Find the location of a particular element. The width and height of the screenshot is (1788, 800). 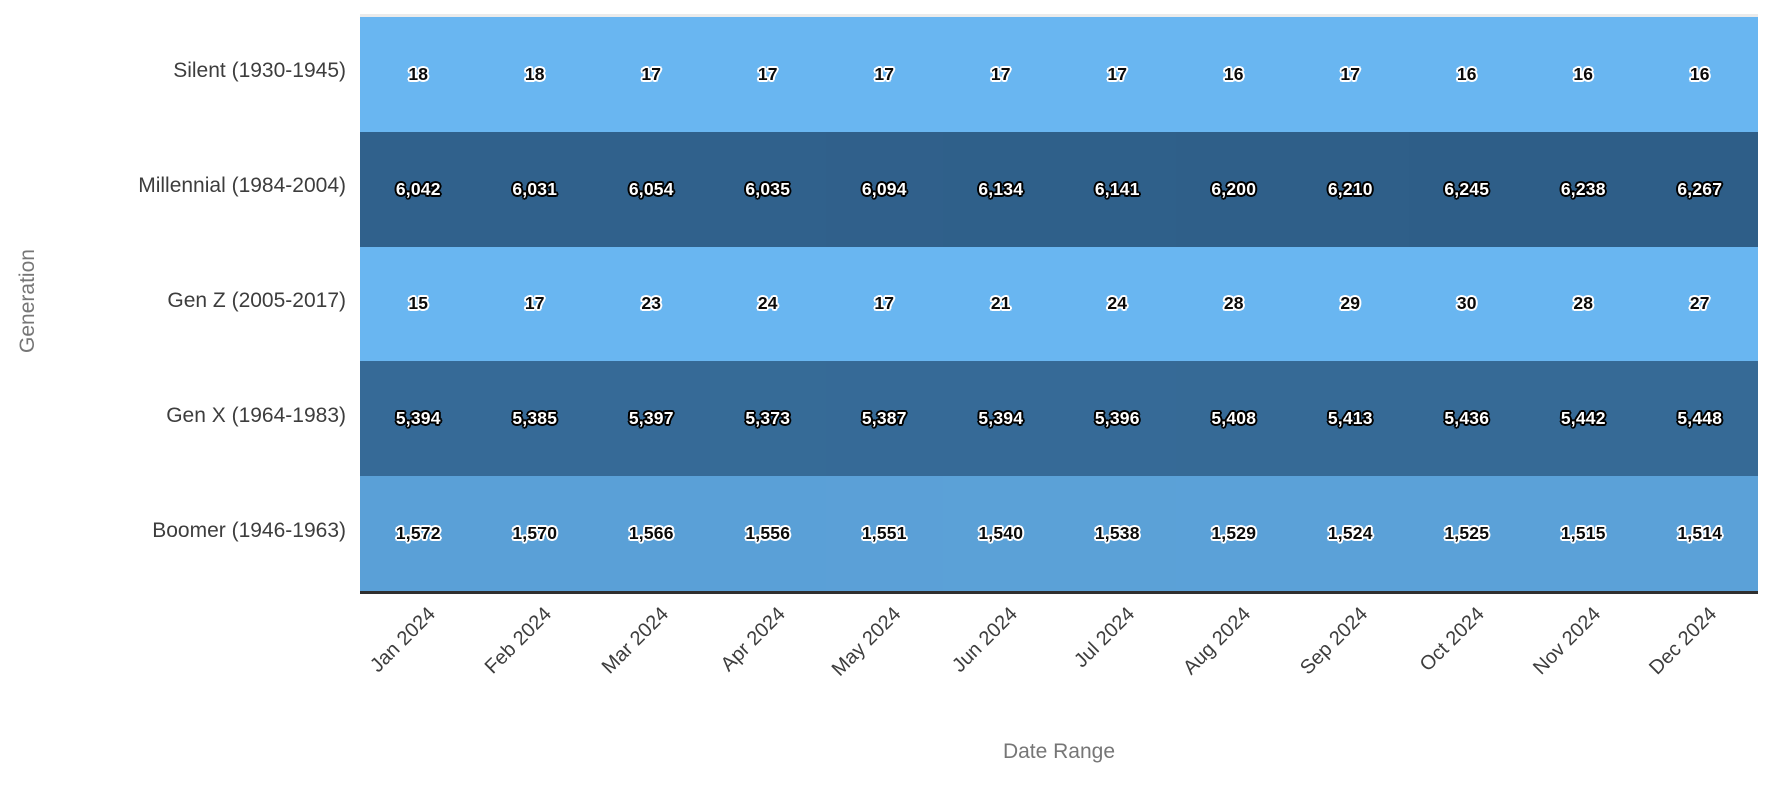

heatmap-cell: 6,094 is located at coordinates (884, 189).